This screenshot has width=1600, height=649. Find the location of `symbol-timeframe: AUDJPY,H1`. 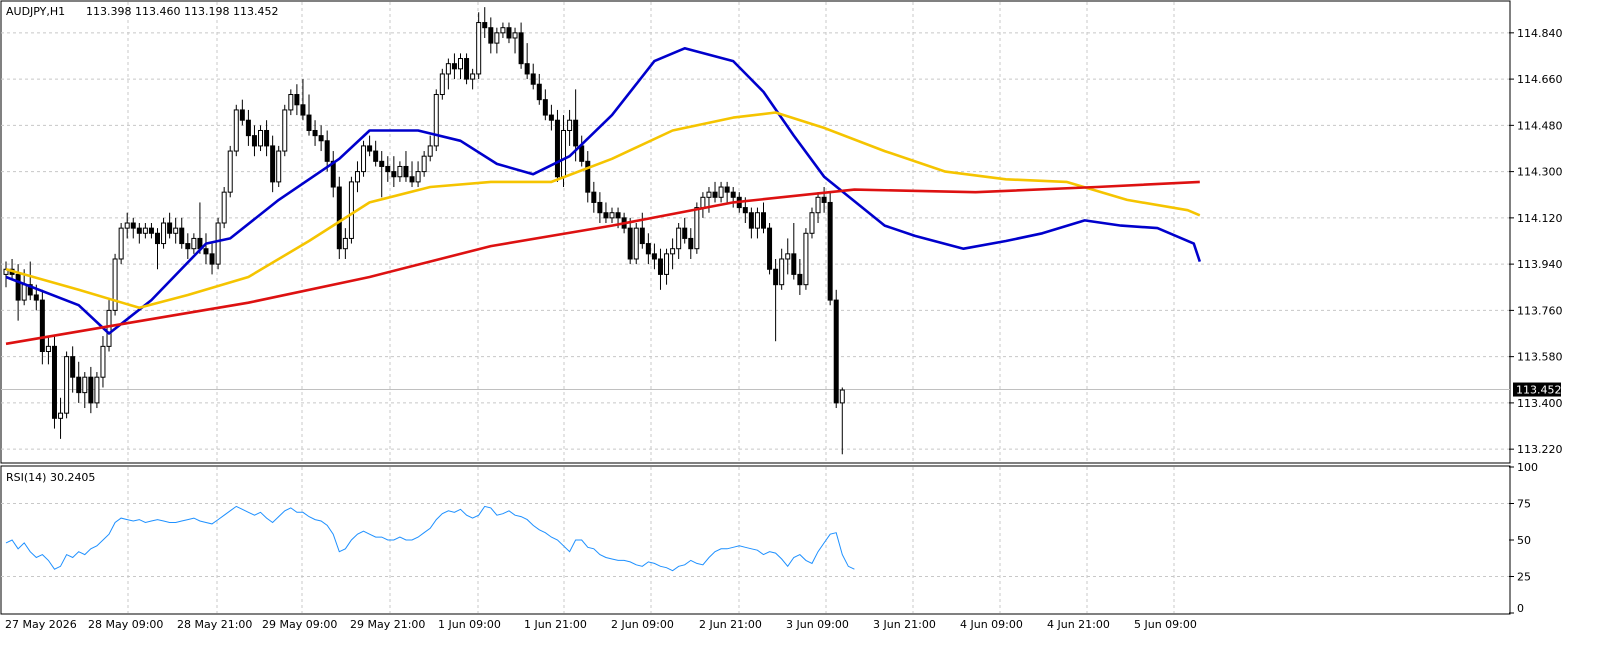

symbol-timeframe: AUDJPY,H1 is located at coordinates (35, 11).